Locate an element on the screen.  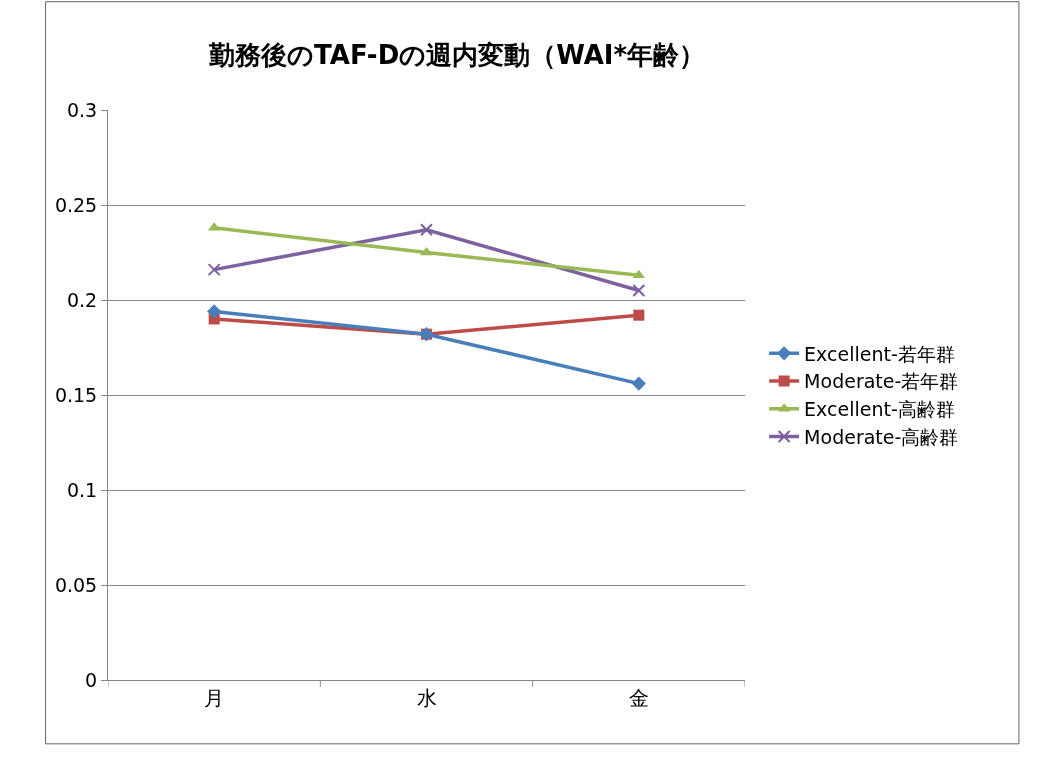
y-tick-label: 0.2 is located at coordinates (82, 299).